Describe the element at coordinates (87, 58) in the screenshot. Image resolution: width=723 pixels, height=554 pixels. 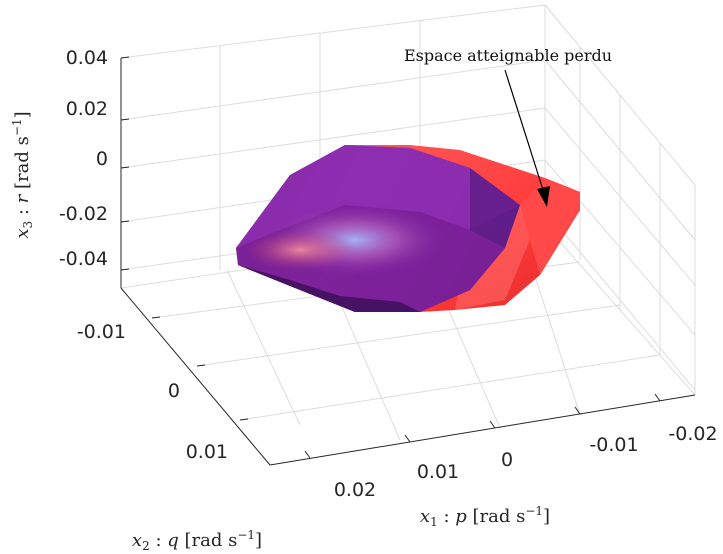
I see `z-tick-0: 0.04` at that location.